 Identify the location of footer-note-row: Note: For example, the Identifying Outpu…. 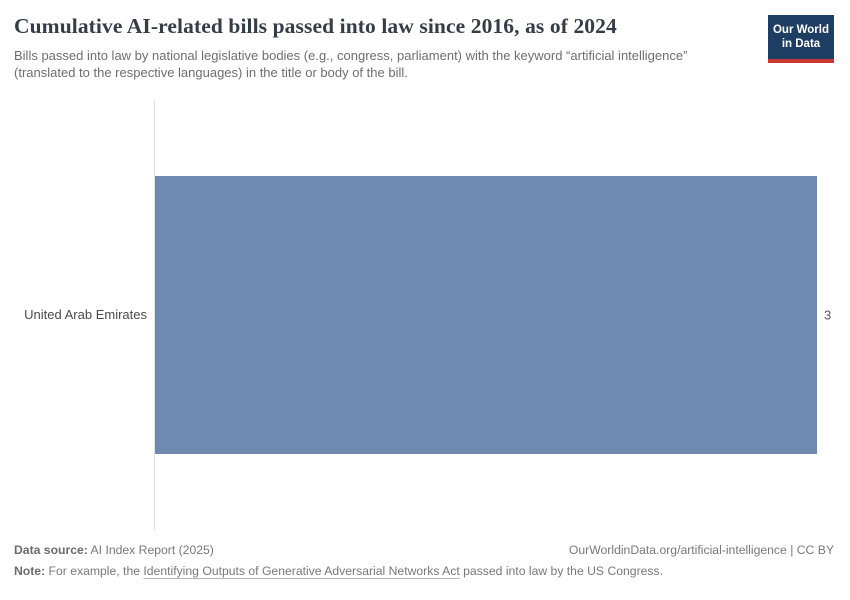
(424, 572).